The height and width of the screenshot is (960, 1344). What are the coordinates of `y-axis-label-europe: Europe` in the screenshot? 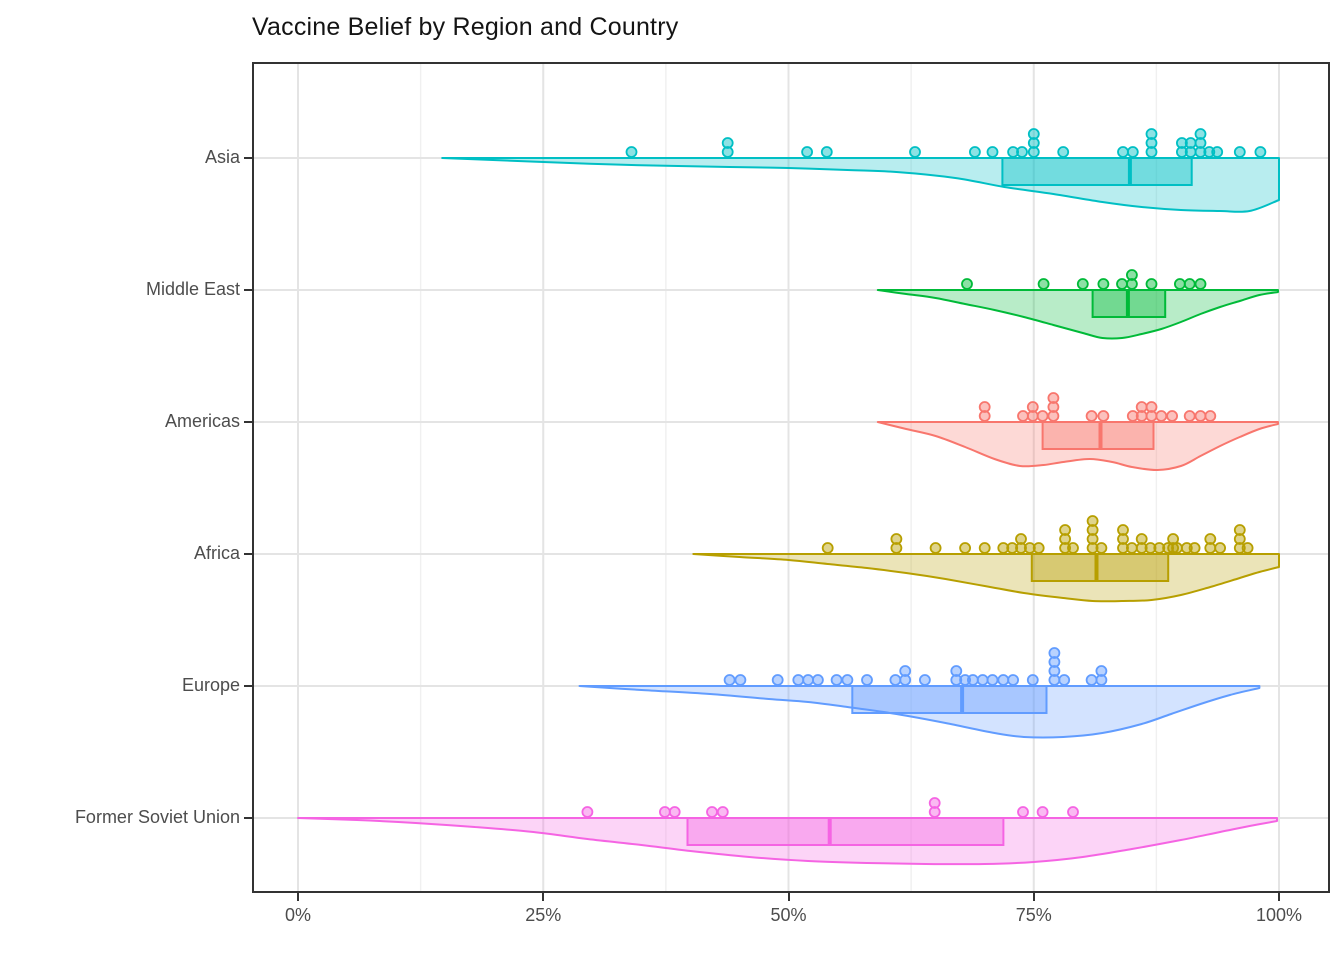 It's located at (210, 685).